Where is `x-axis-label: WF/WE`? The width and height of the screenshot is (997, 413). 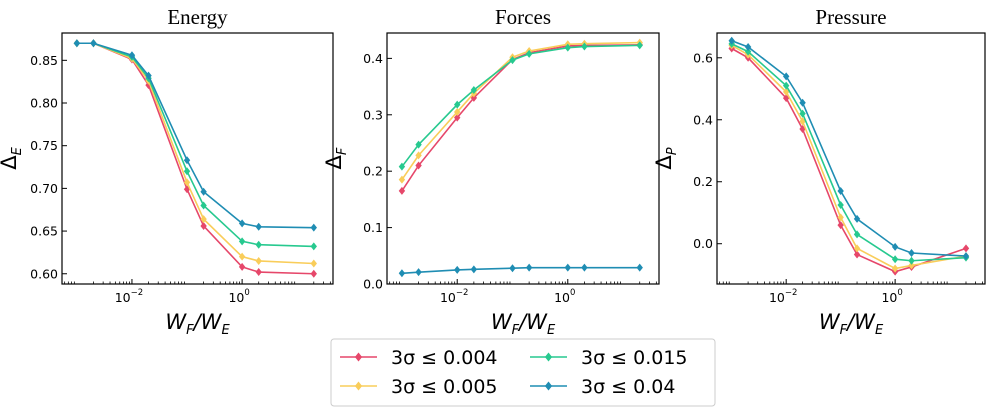
x-axis-label: WF/WE is located at coordinates (197, 324).